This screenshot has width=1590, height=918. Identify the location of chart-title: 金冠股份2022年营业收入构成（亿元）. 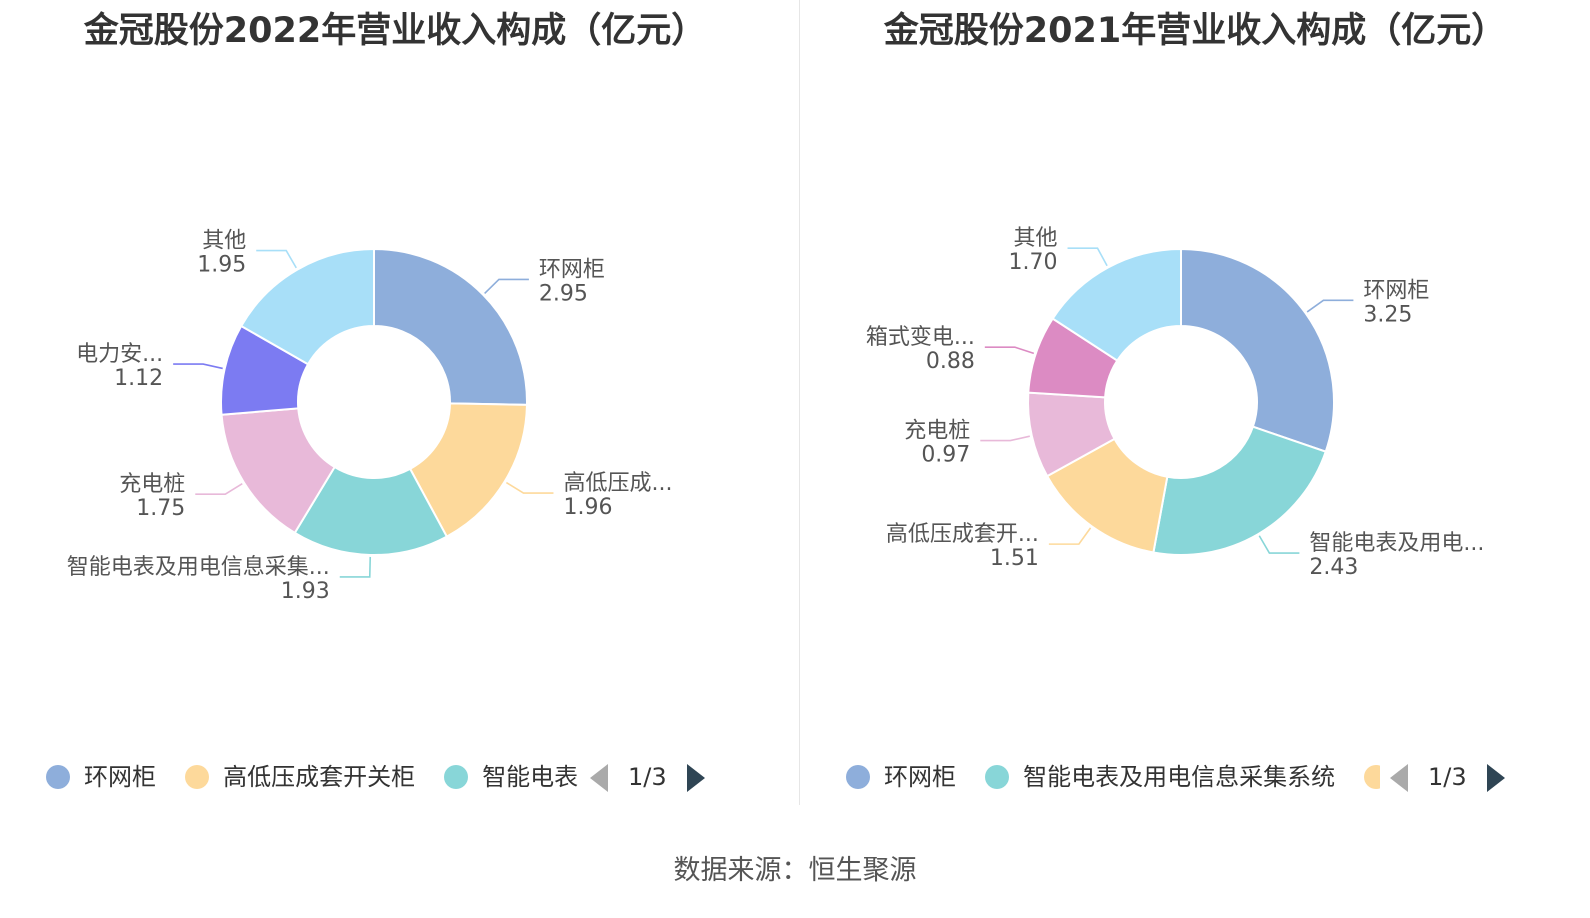
(395, 31).